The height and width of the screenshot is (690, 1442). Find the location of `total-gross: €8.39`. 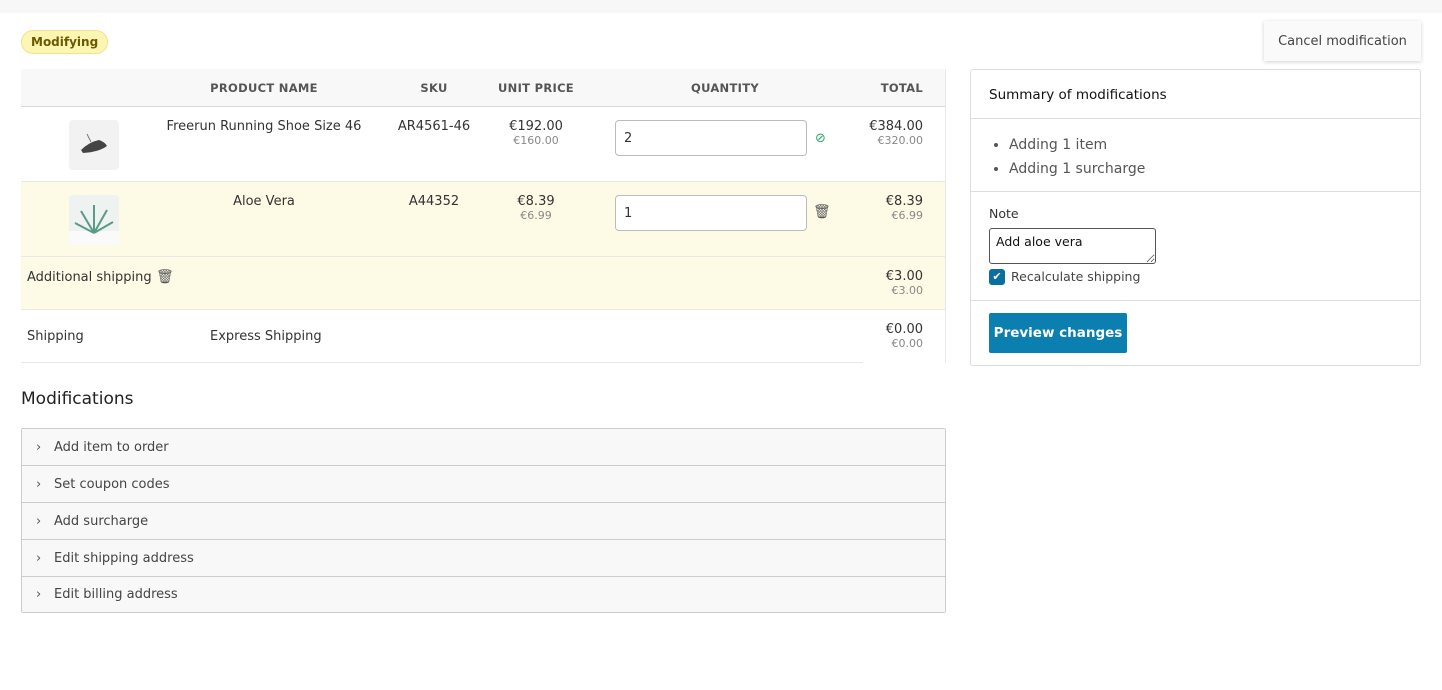

total-gross: €8.39 is located at coordinates (904, 201).